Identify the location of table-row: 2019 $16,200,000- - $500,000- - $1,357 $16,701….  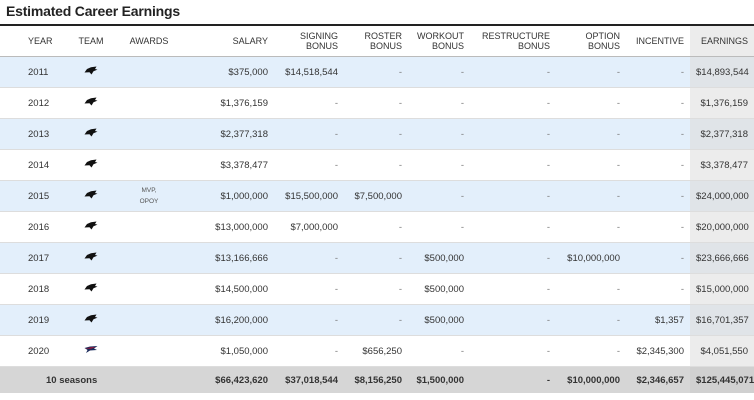
(377, 320).